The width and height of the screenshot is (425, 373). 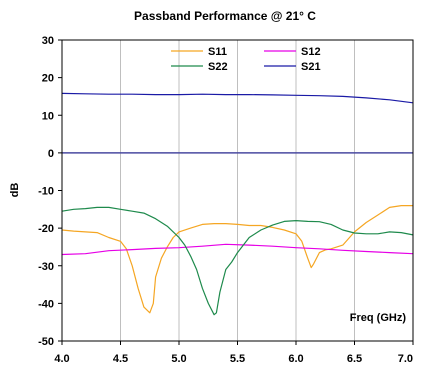 I want to click on y-tick-label-7: -40, so click(x=46, y=304).